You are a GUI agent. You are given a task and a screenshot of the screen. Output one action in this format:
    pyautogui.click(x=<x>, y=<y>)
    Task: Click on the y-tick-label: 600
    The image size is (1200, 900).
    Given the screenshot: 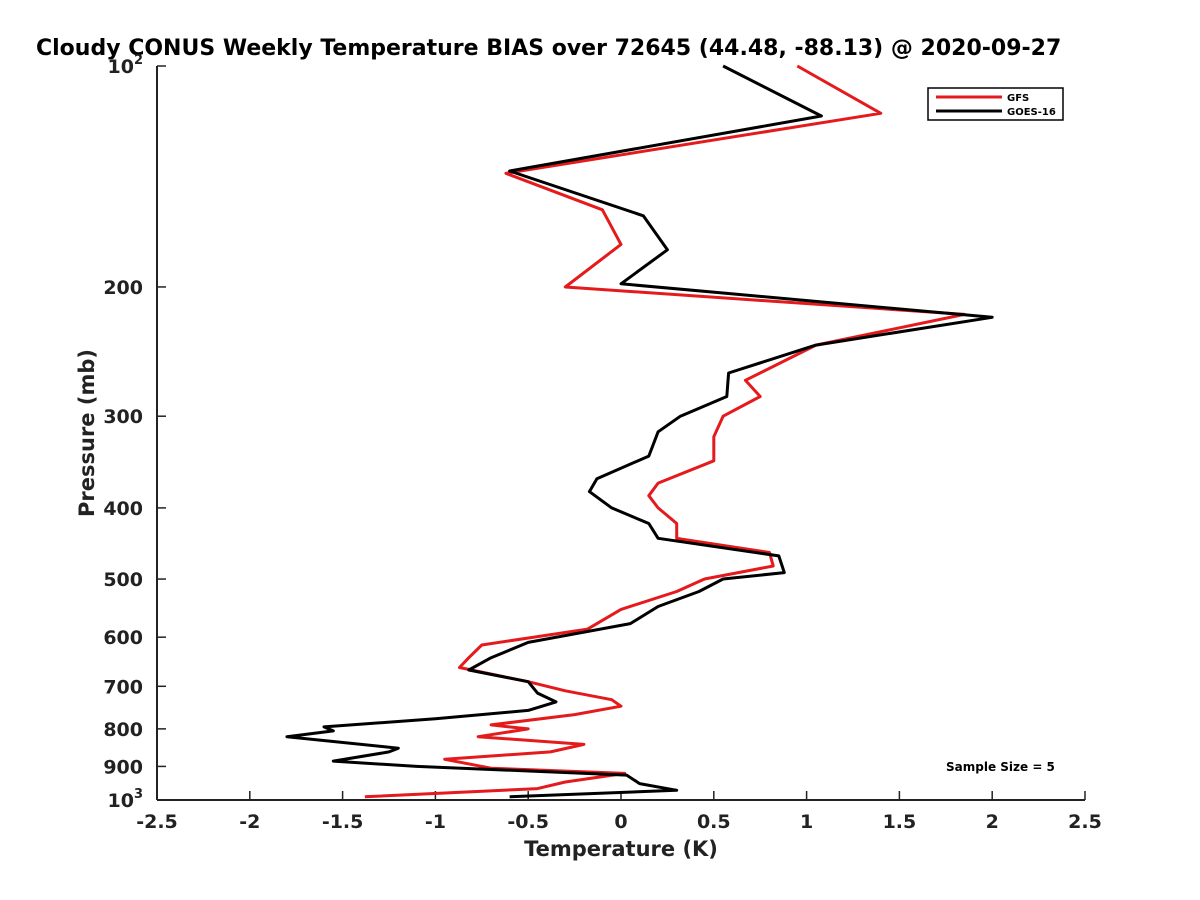 What is the action you would take?
    pyautogui.click(x=123, y=638)
    